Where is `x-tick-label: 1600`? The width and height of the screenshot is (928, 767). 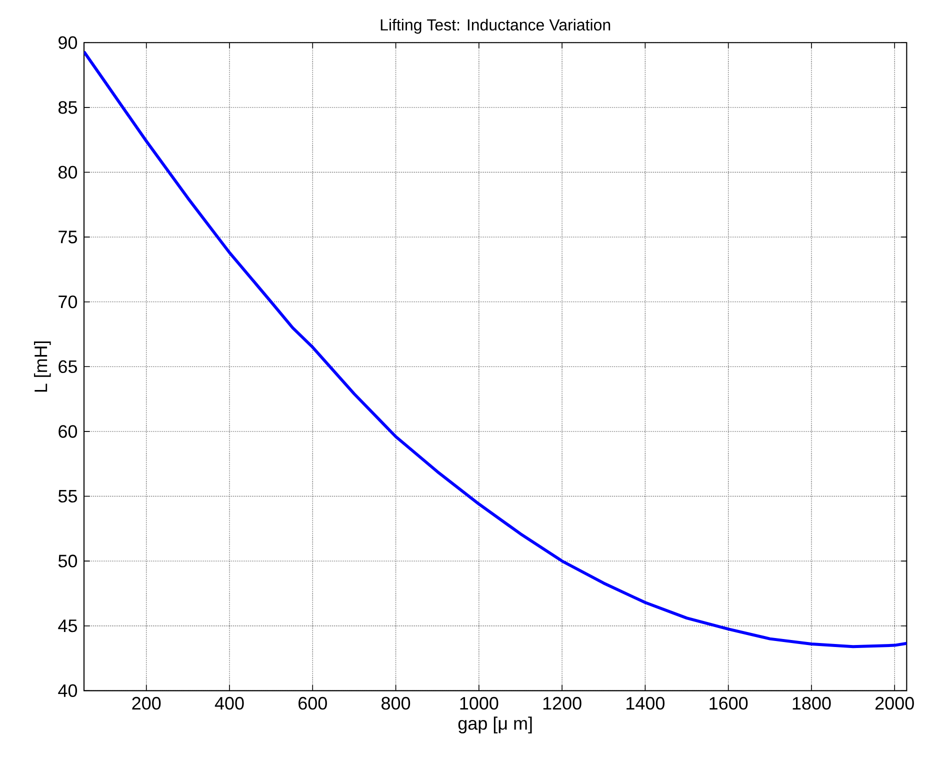
x-tick-label: 1600 is located at coordinates (729, 703).